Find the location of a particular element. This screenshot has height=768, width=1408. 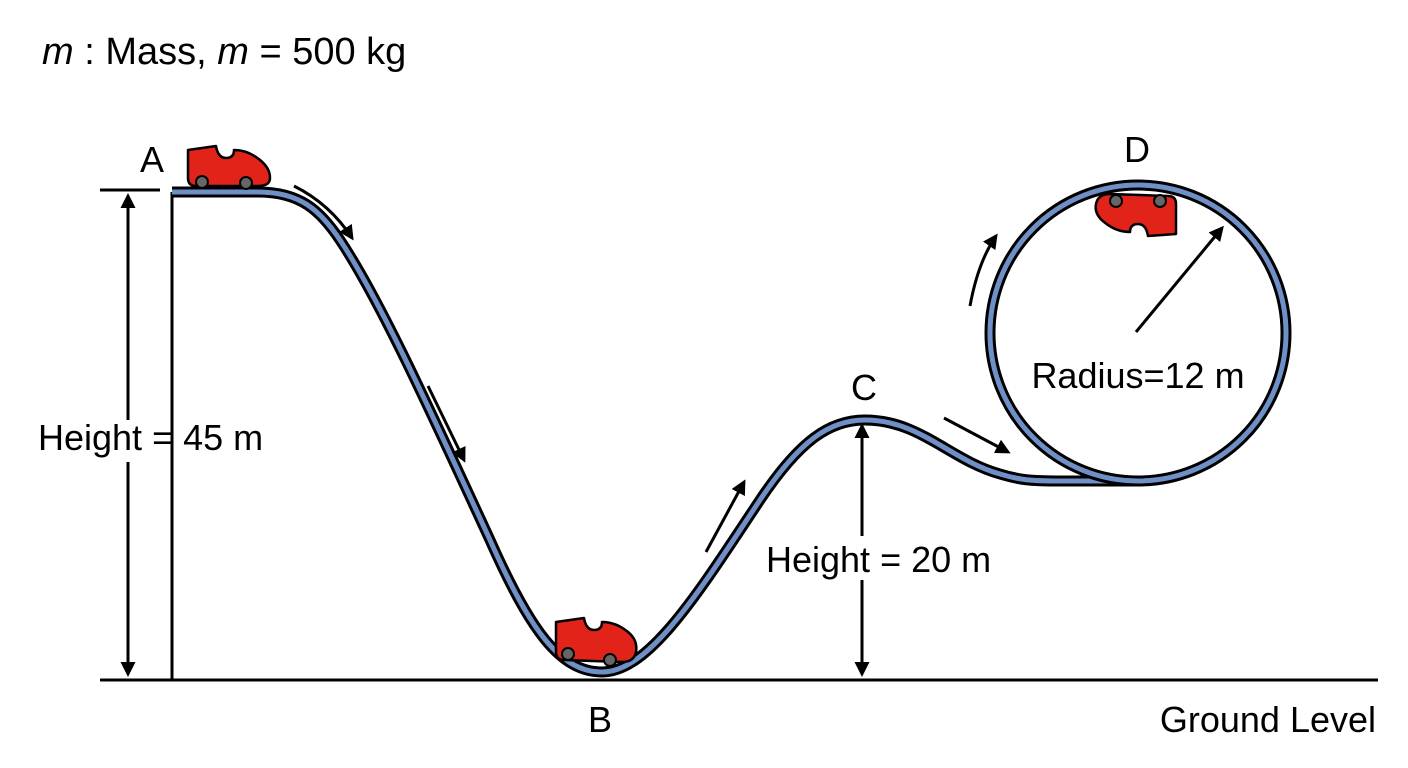

height-c-label: Height = 20 m is located at coordinates (878, 559).